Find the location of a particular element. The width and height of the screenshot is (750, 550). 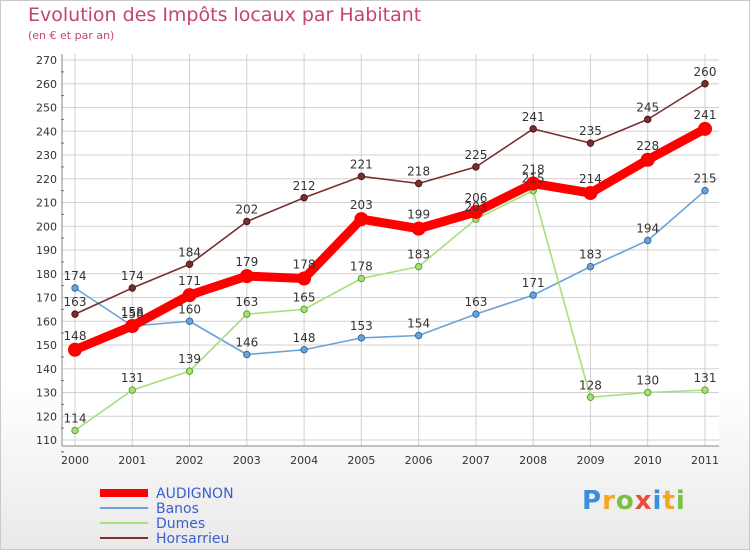

data-label-dumes: 165 is located at coordinates (304, 297).